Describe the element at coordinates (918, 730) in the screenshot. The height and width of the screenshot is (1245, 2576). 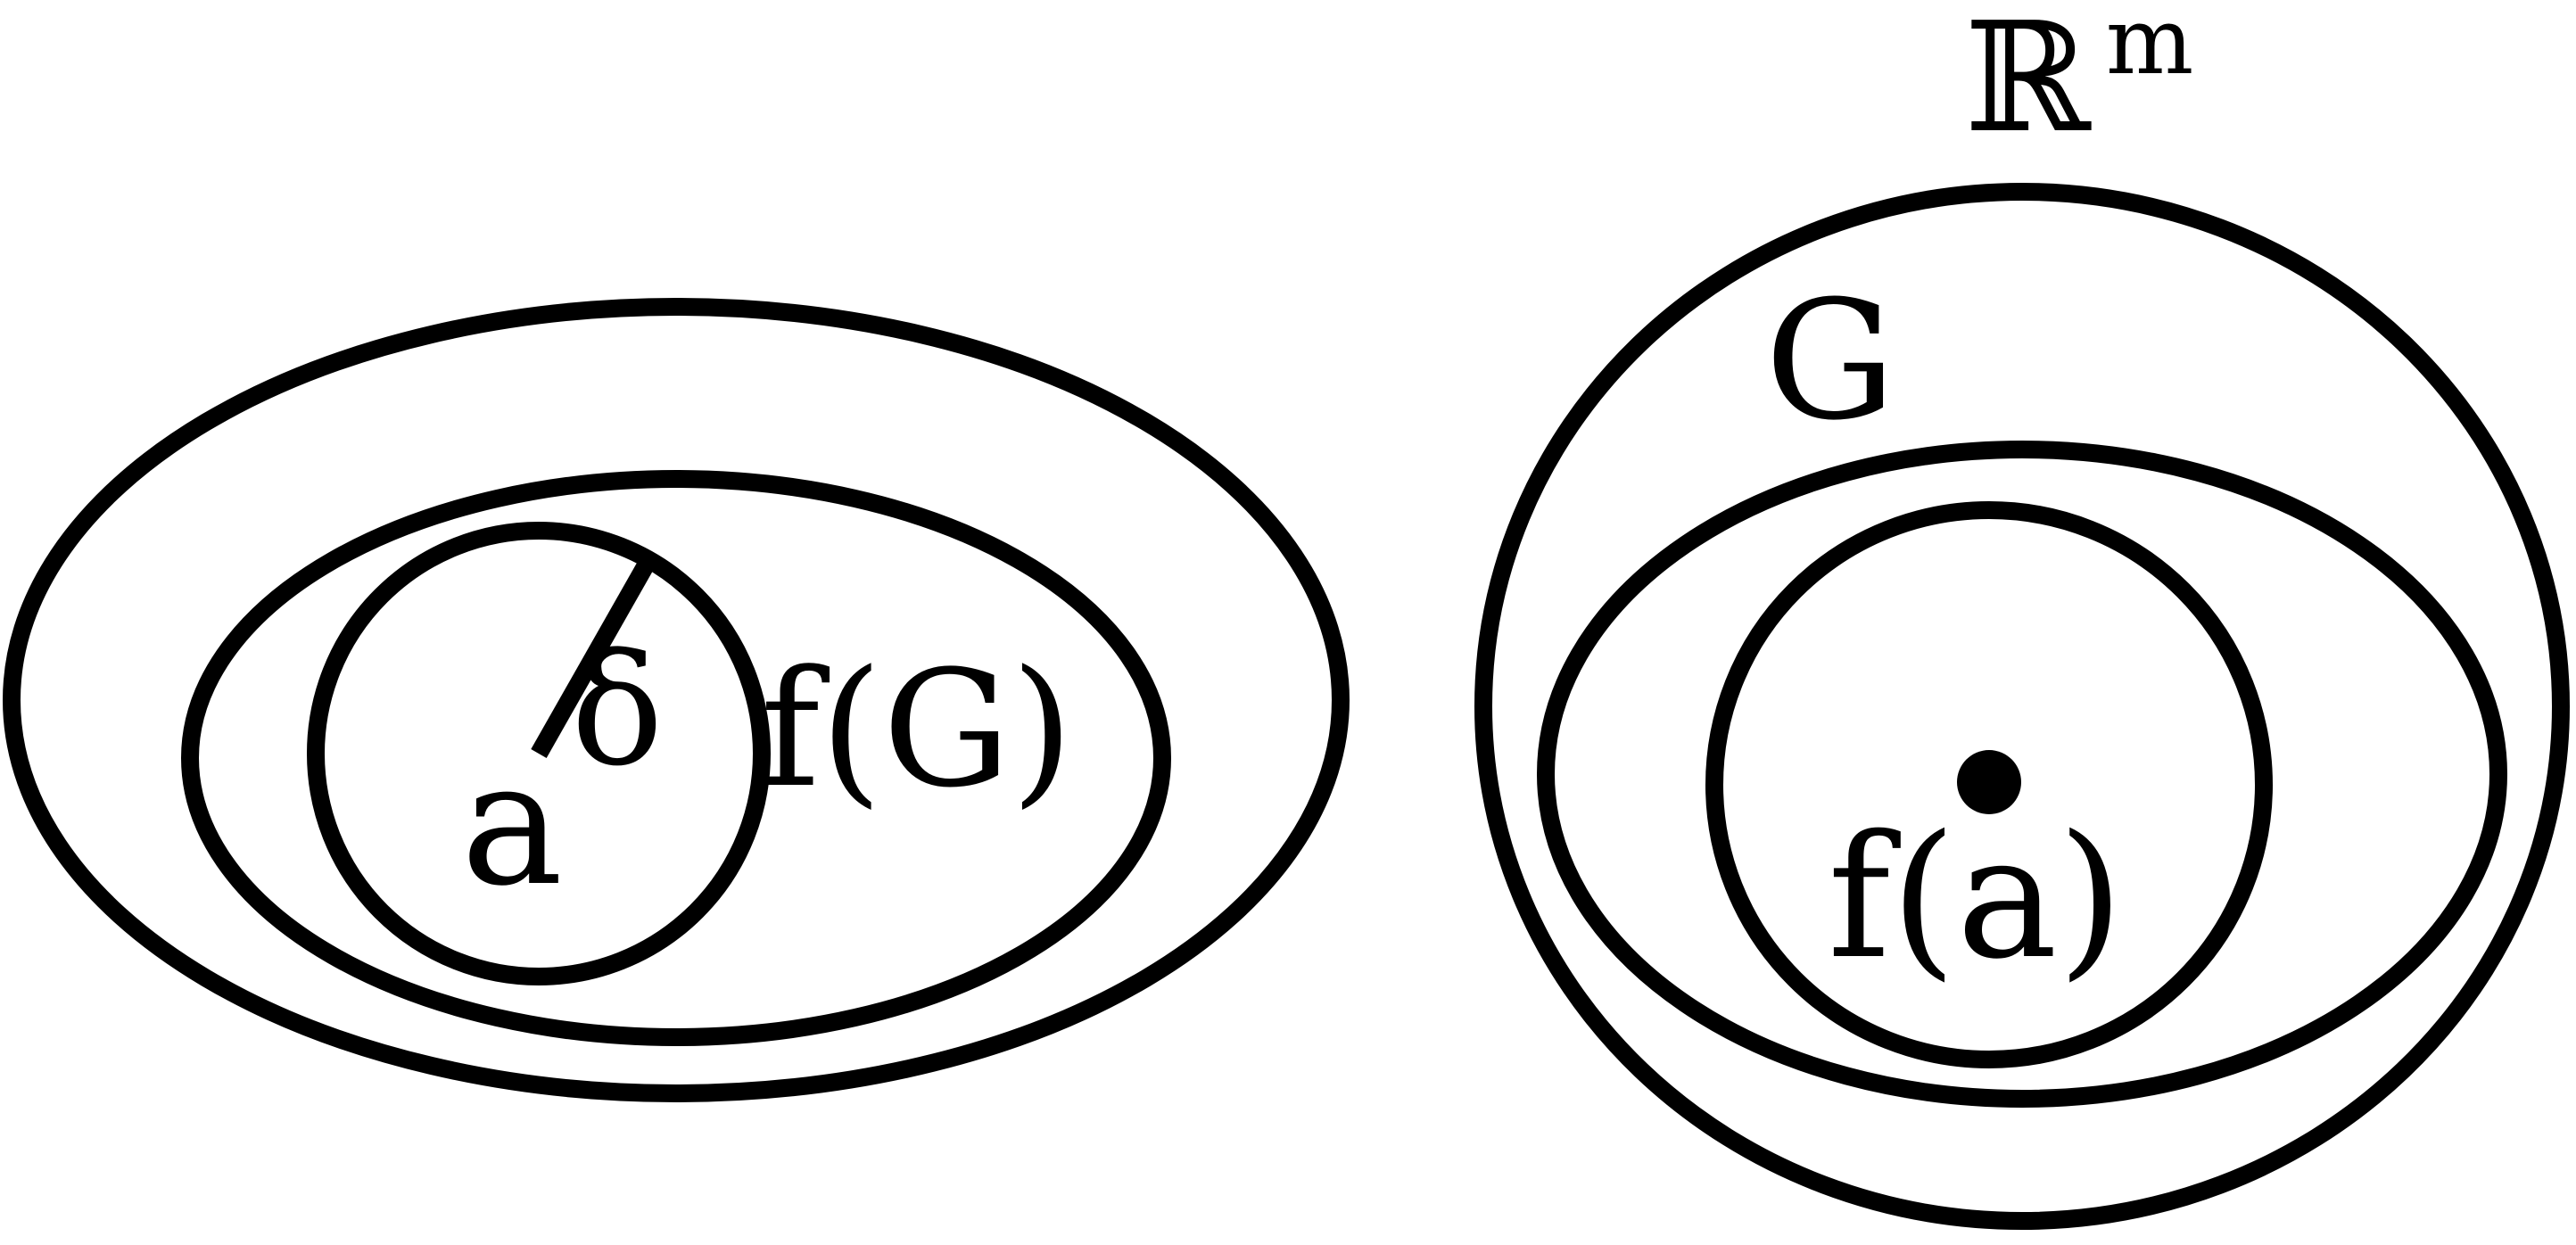
I see `set-label-f-of-g: f(G)` at that location.